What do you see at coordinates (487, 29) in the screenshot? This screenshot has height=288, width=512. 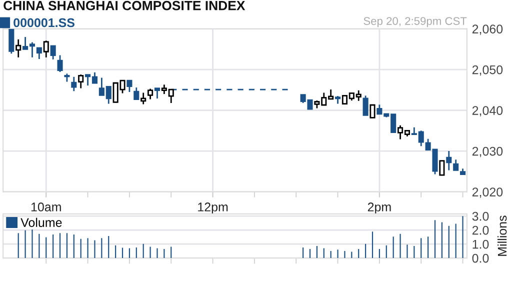 I see `y-tick-label: 2,060` at bounding box center [487, 29].